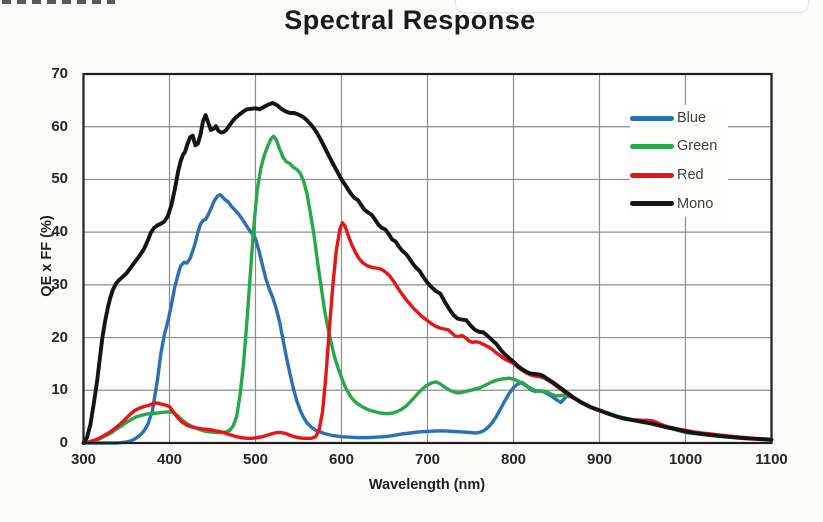 Image resolution: width=823 pixels, height=522 pixels. I want to click on x-tick-1100: 1100, so click(771, 459).